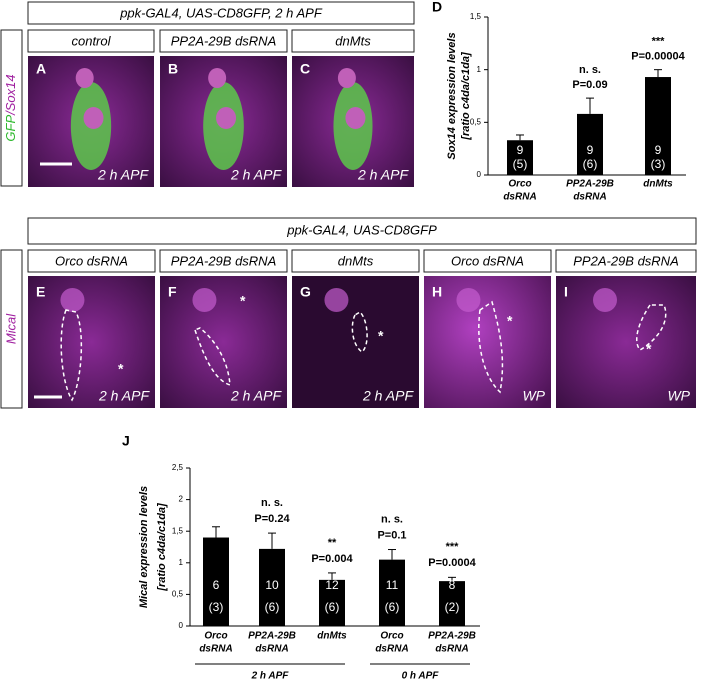 This screenshot has width=703, height=685. I want to click on y-tick-label: 2,5, so click(178, 467).